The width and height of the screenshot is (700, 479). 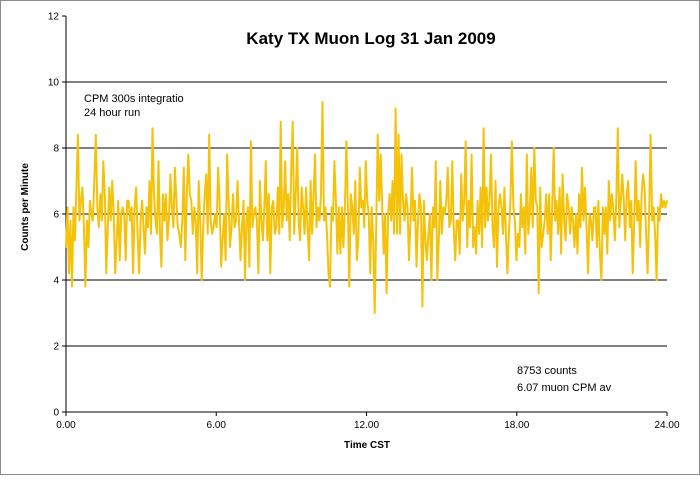 What do you see at coordinates (516, 425) in the screenshot?
I see `x-tick-label-18: 18.00` at bounding box center [516, 425].